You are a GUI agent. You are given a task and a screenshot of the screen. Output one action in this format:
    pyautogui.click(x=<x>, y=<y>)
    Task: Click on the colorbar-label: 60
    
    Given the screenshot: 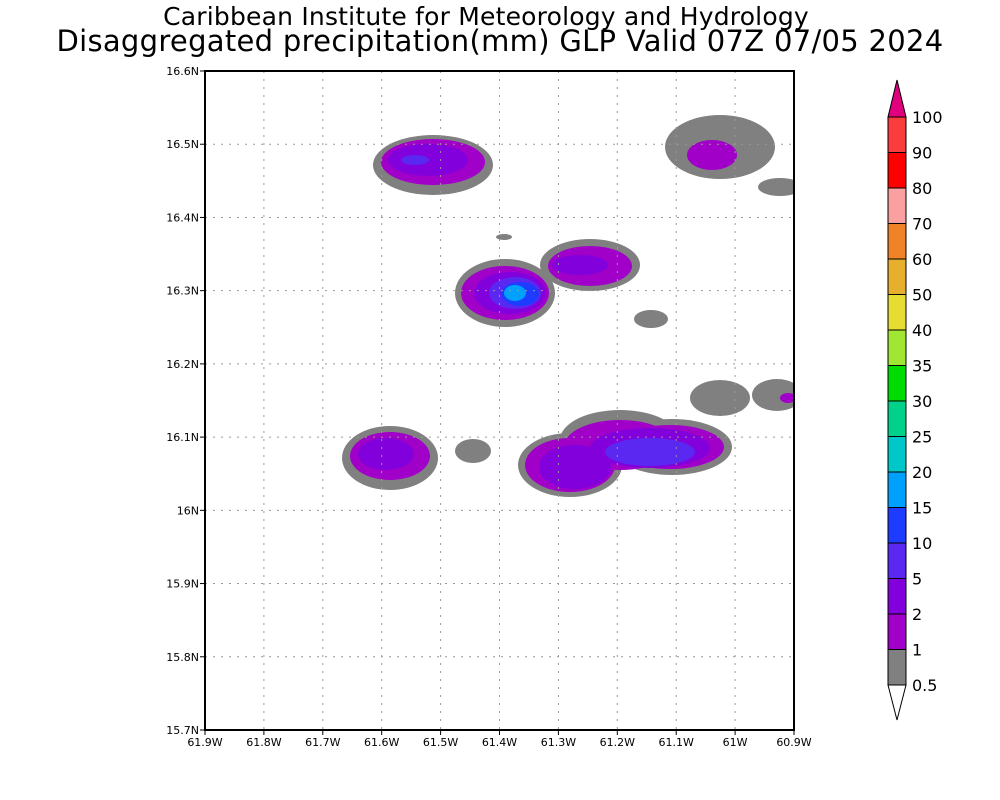 What is the action you would take?
    pyautogui.click(x=922, y=259)
    